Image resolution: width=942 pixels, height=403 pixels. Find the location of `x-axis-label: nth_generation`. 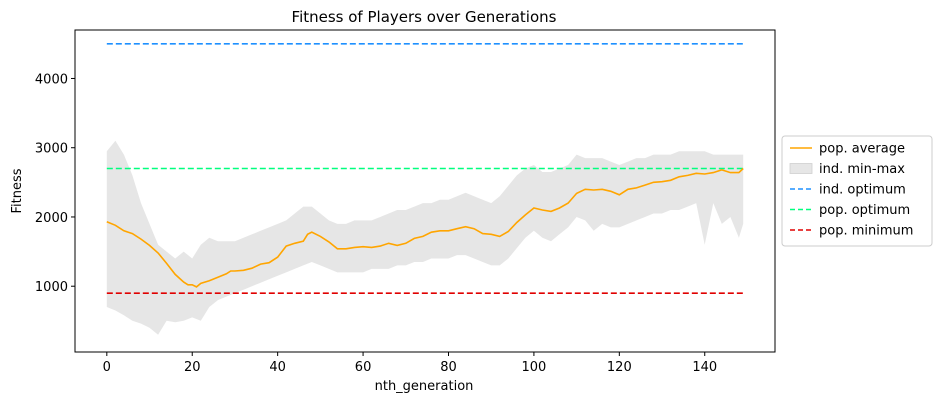

x-axis-label: nth_generation is located at coordinates (424, 386).